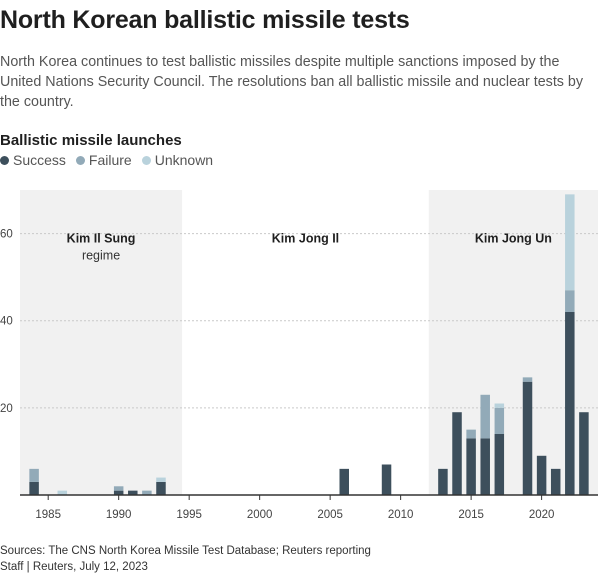 This screenshot has height=577, width=600. I want to click on legend-item-success: Success, so click(33, 160).